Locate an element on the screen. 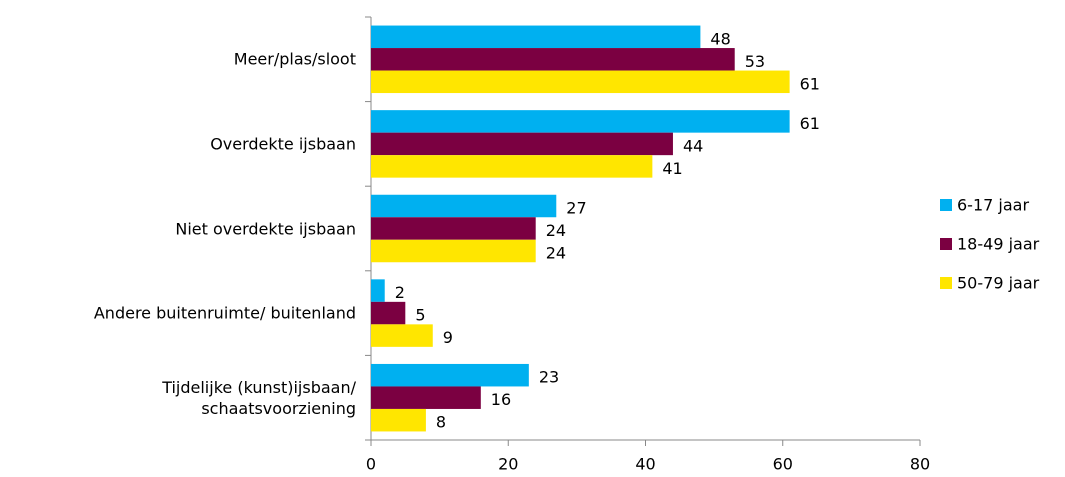 Image resolution: width=1065 pixels, height=477 pixels. x-tick-label: 80 is located at coordinates (920, 464).